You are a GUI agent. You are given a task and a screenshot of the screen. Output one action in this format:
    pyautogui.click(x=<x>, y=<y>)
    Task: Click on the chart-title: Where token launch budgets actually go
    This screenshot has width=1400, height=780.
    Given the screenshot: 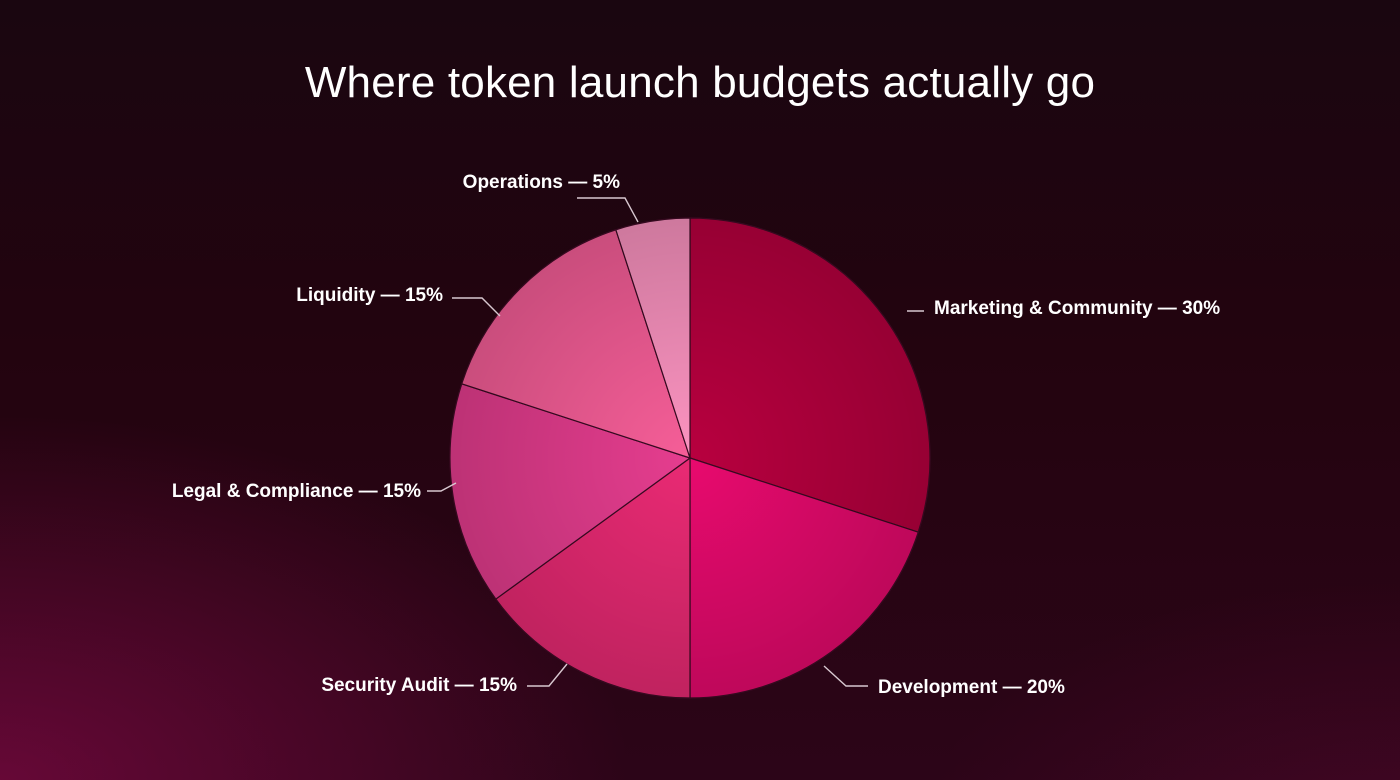 What is the action you would take?
    pyautogui.click(x=700, y=82)
    